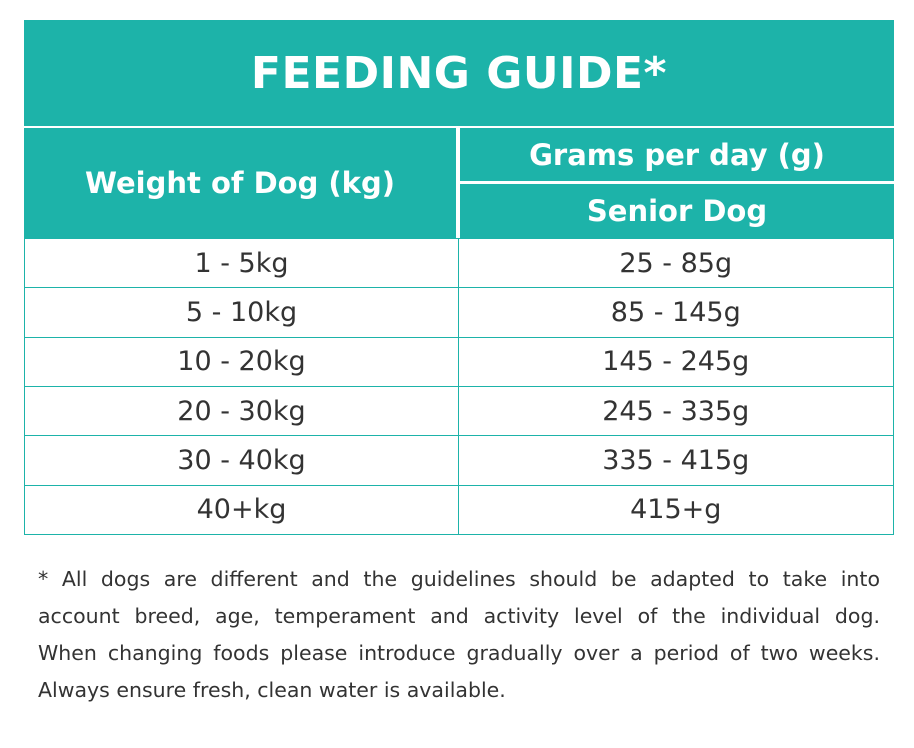  I want to click on grams-cell: 145 - 245g, so click(675, 362).